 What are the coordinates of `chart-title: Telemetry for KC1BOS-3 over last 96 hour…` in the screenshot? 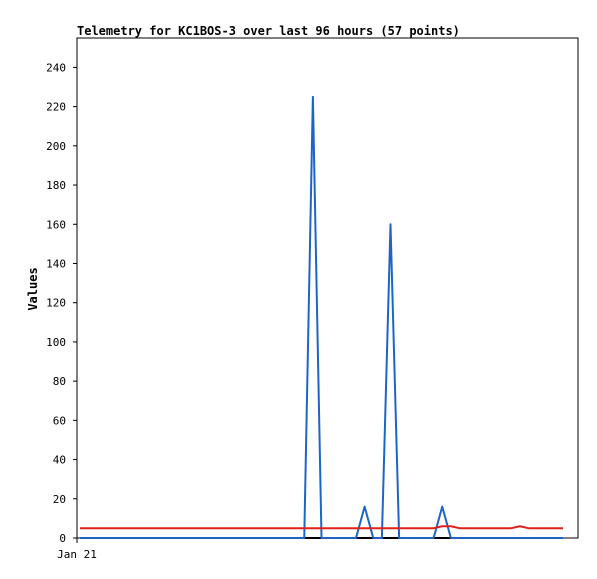 It's located at (268, 31).